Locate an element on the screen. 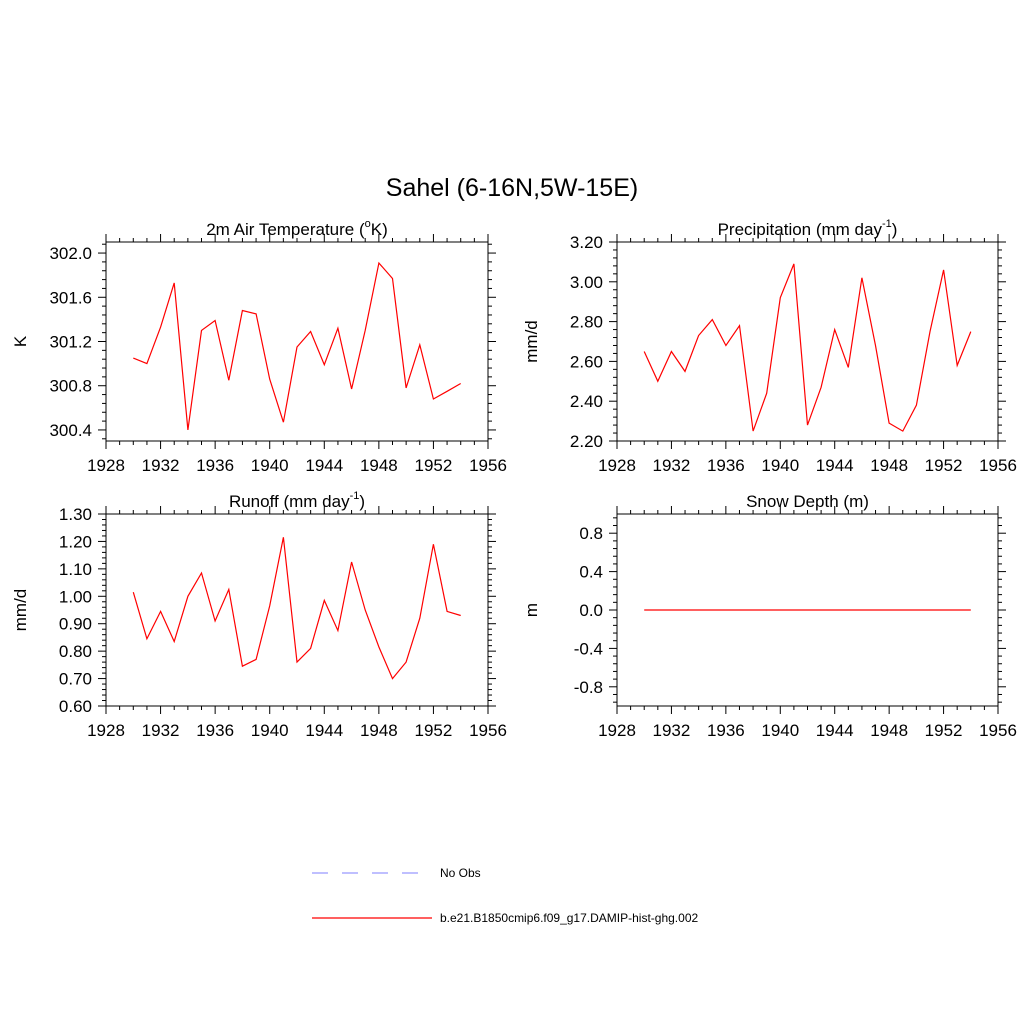 This screenshot has height=1024, width=1024. panel-title-text: Snow Depth (m) is located at coordinates (807, 501).